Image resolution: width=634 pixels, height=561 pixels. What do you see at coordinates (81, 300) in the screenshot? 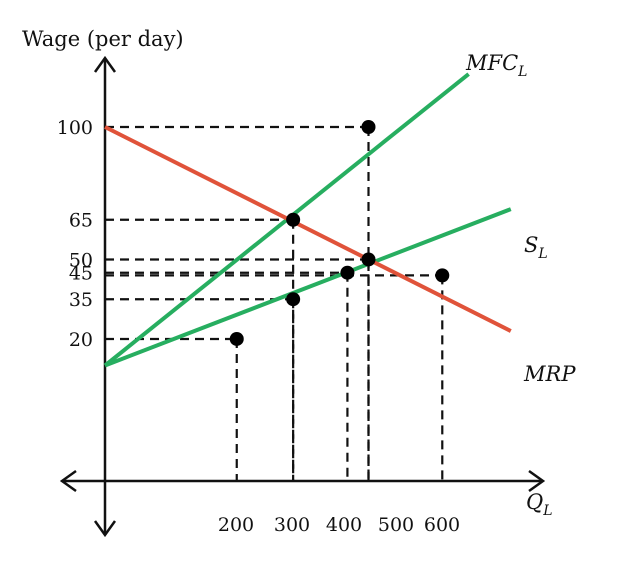
I see `y-tick-label-35: 35` at bounding box center [81, 300].